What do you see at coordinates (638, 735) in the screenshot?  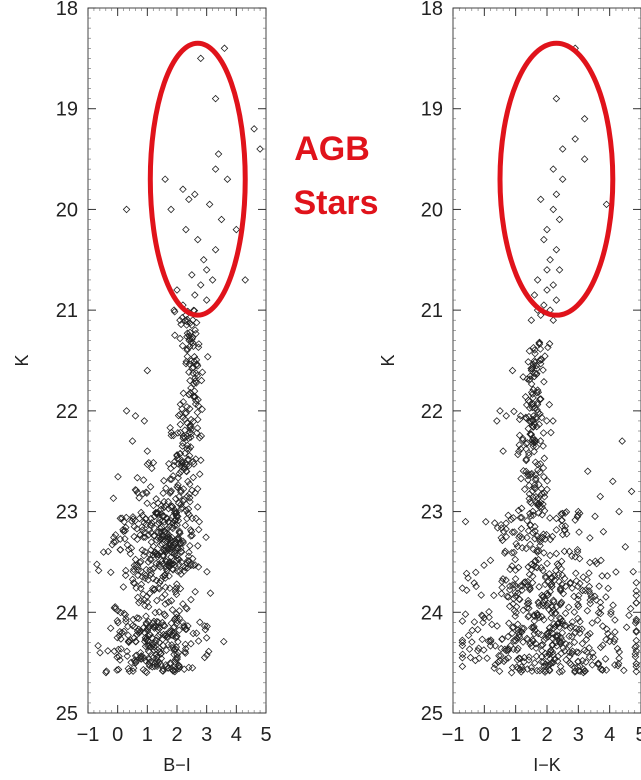 I see `x-tick-label: 5` at bounding box center [638, 735].